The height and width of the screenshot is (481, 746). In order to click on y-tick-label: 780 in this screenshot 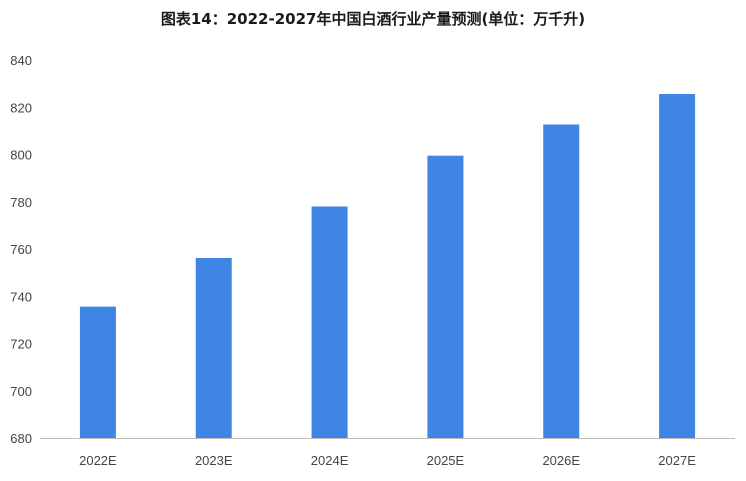, I will do `click(21, 202)`.